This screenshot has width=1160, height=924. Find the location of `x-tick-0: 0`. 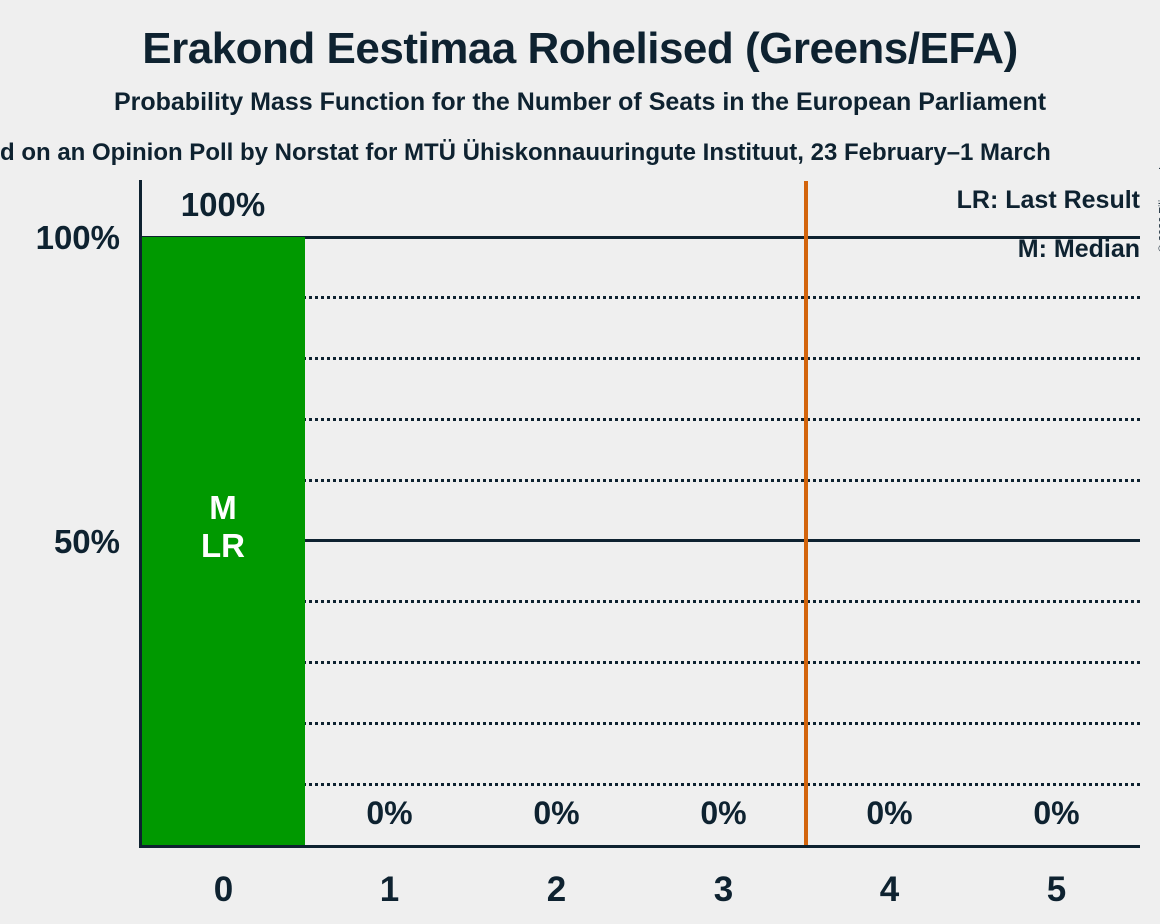

x-tick-0: 0 is located at coordinates (223, 889).